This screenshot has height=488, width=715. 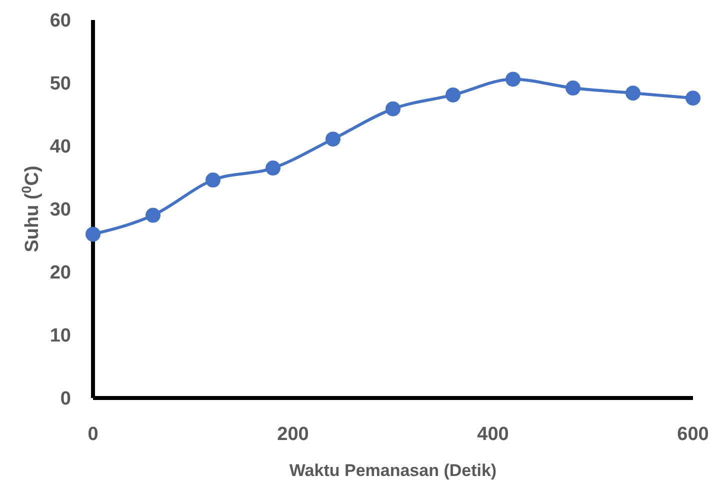 What do you see at coordinates (93, 434) in the screenshot?
I see `x-tick-label: 0` at bounding box center [93, 434].